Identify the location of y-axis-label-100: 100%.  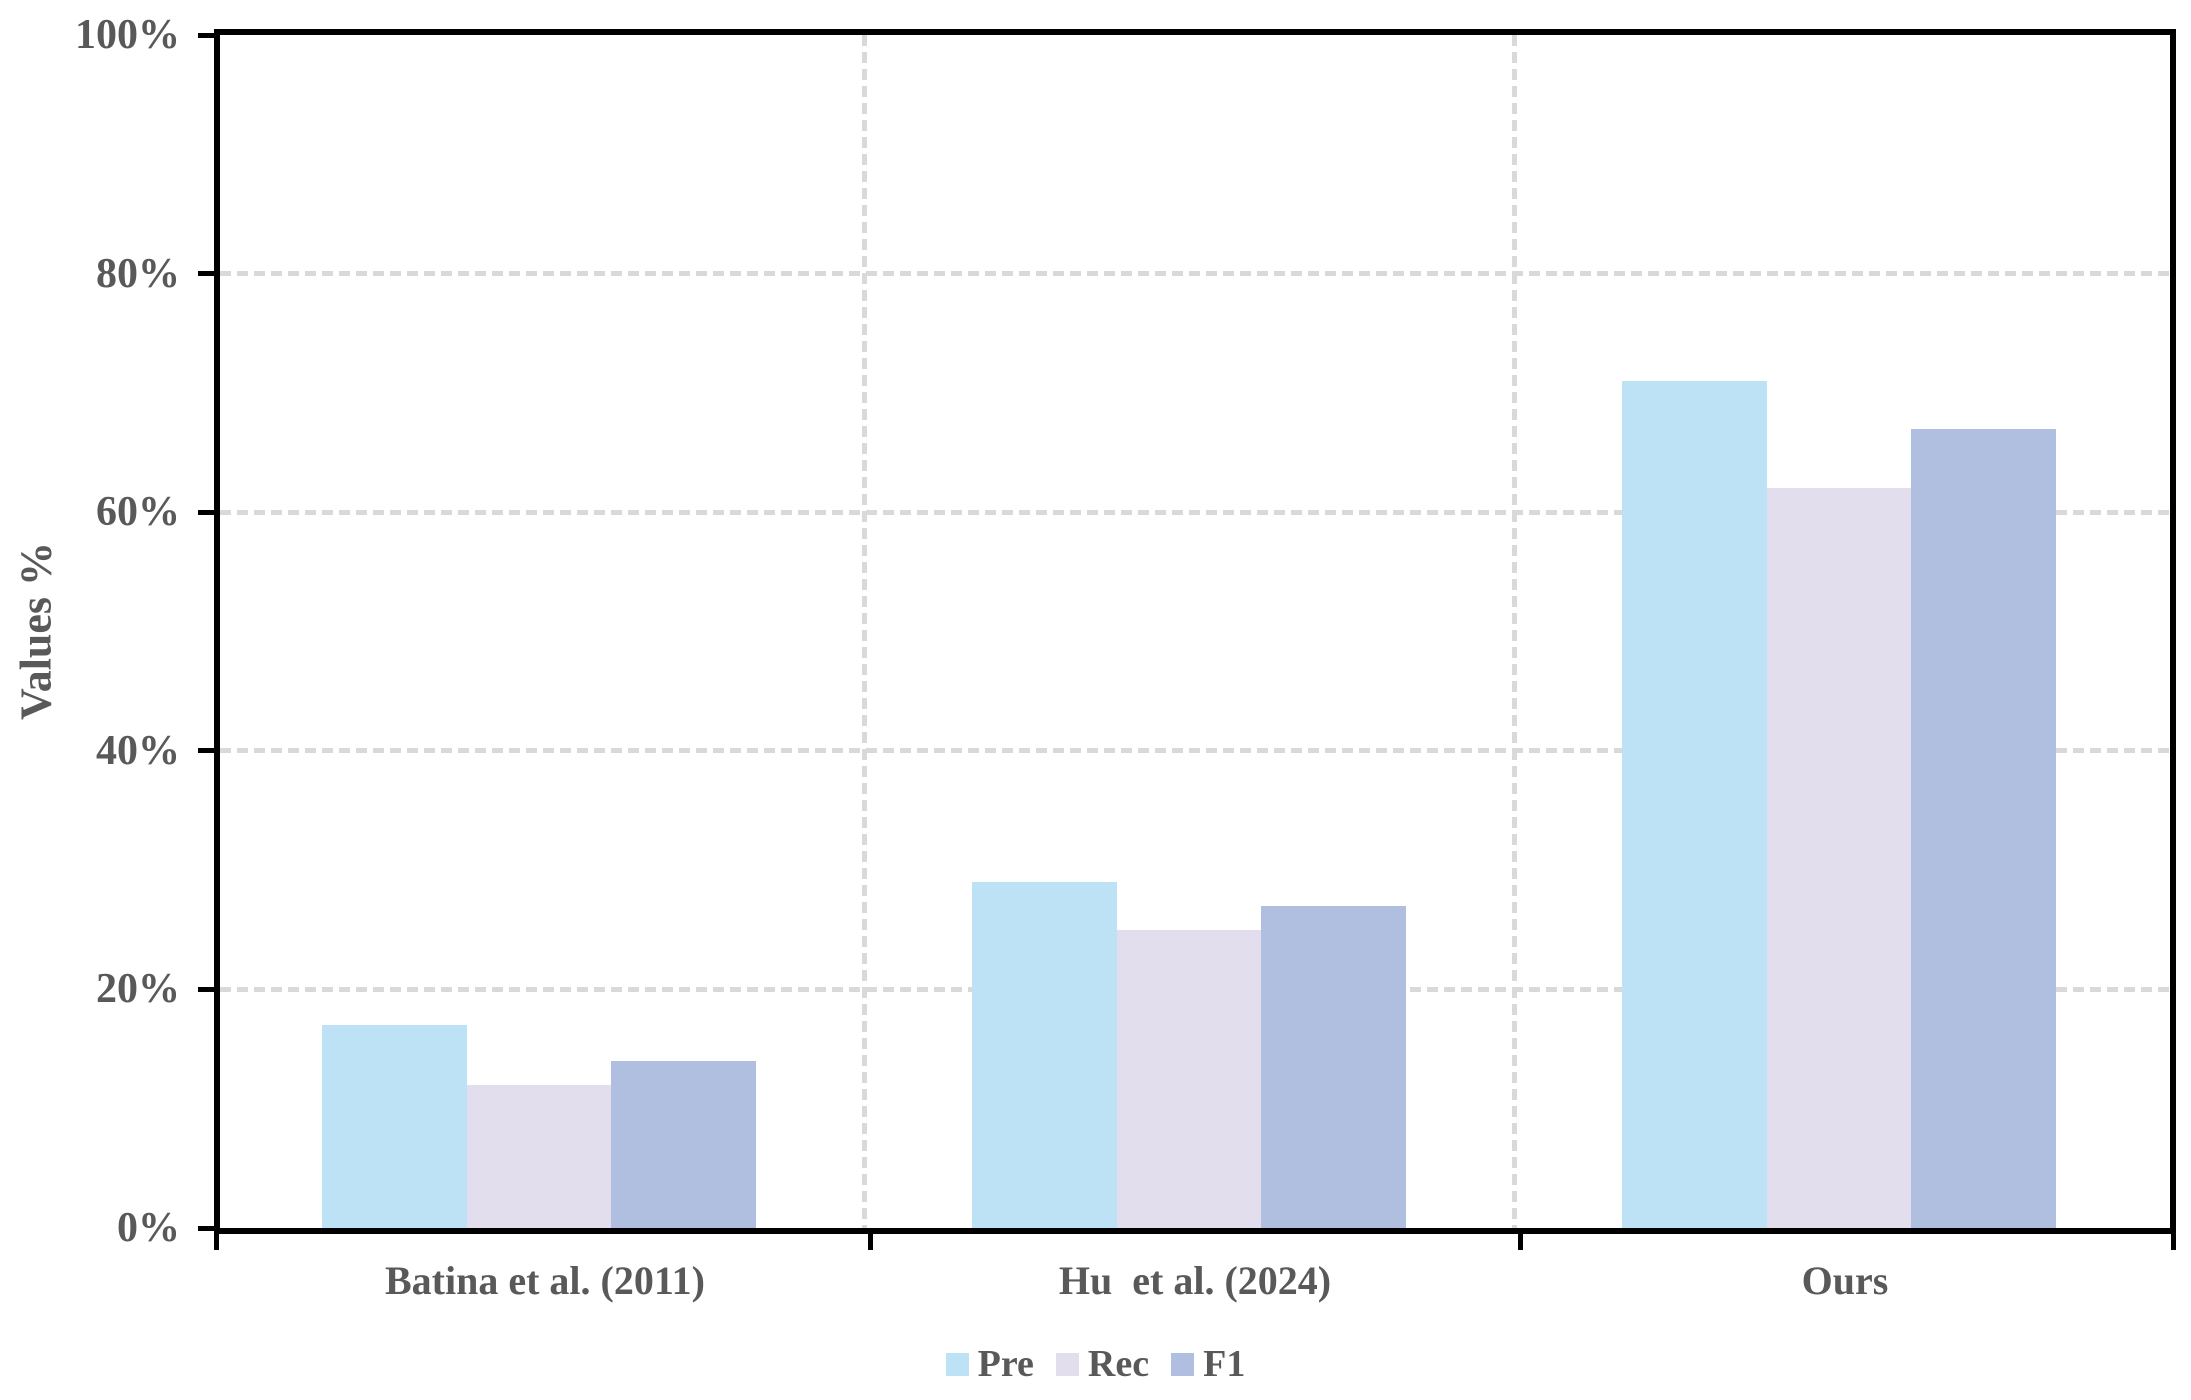
(127, 35).